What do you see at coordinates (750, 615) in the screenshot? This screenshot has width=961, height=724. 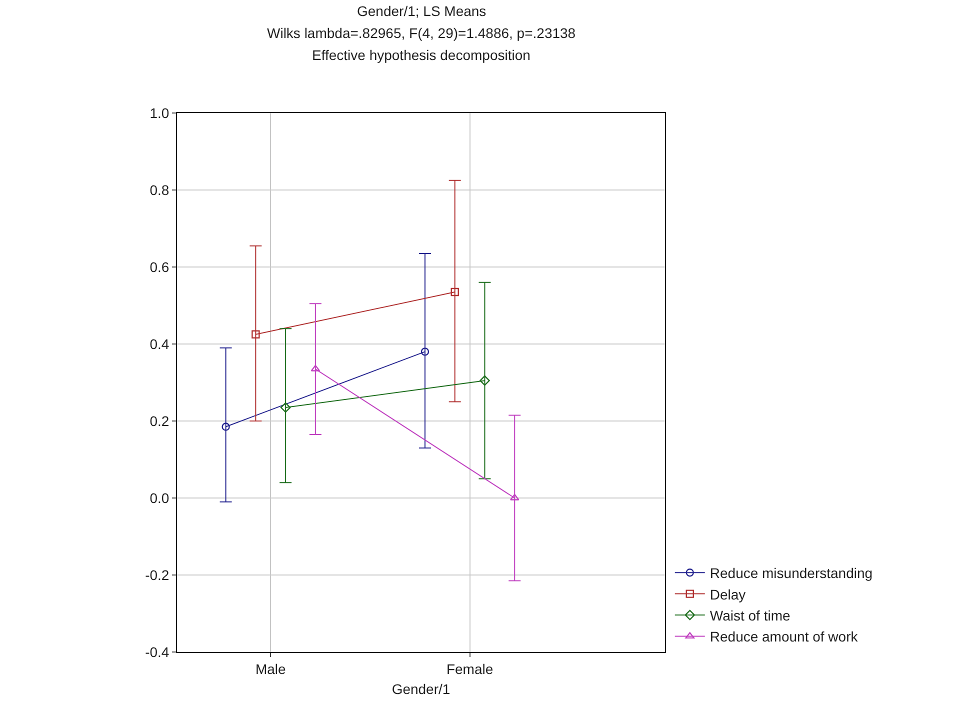 I see `legend-label: Waist of time` at bounding box center [750, 615].